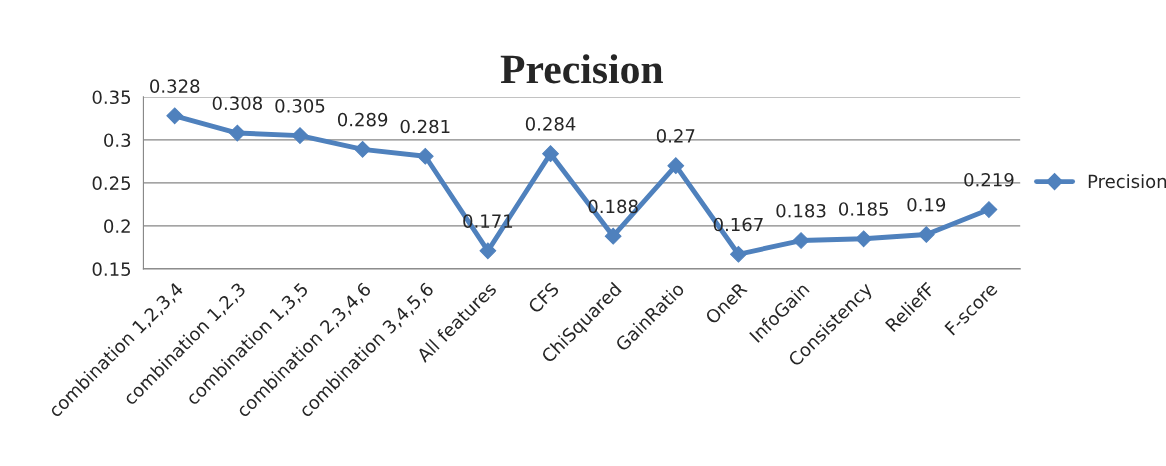 Image resolution: width=1166 pixels, height=466 pixels. What do you see at coordinates (926, 204) in the screenshot?
I see `data-label: 0.19` at bounding box center [926, 204].